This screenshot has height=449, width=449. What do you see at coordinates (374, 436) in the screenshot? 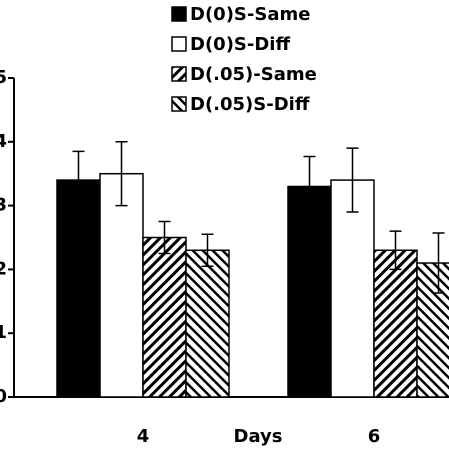
I see `x-tick-label: 6` at bounding box center [374, 436].